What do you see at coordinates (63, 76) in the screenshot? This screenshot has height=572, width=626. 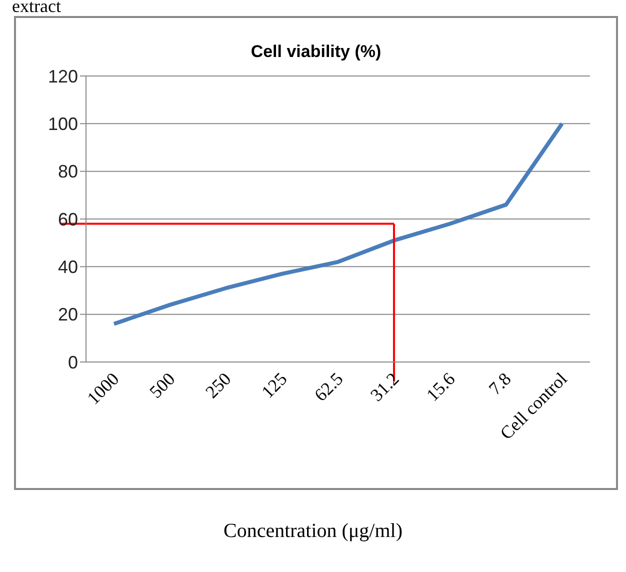 I see `y-tick-label: 120` at bounding box center [63, 76].